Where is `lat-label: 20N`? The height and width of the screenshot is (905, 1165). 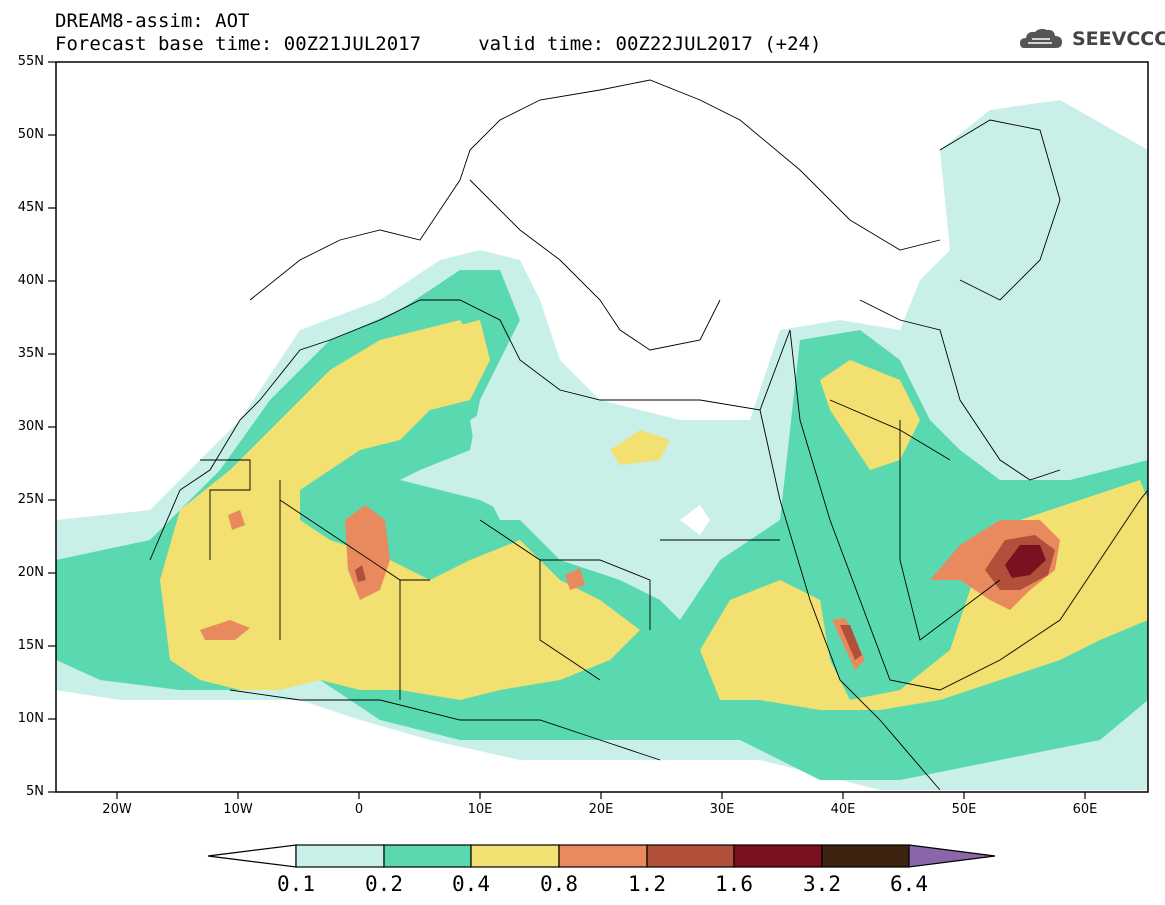
lat-label: 20N is located at coordinates (30, 572).